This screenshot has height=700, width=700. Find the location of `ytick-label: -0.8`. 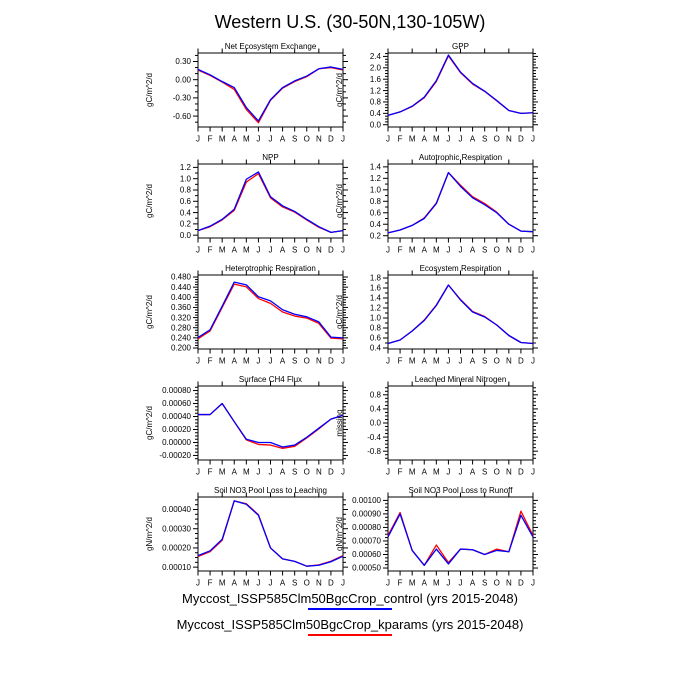

ytick-label: -0.8 is located at coordinates (374, 451).